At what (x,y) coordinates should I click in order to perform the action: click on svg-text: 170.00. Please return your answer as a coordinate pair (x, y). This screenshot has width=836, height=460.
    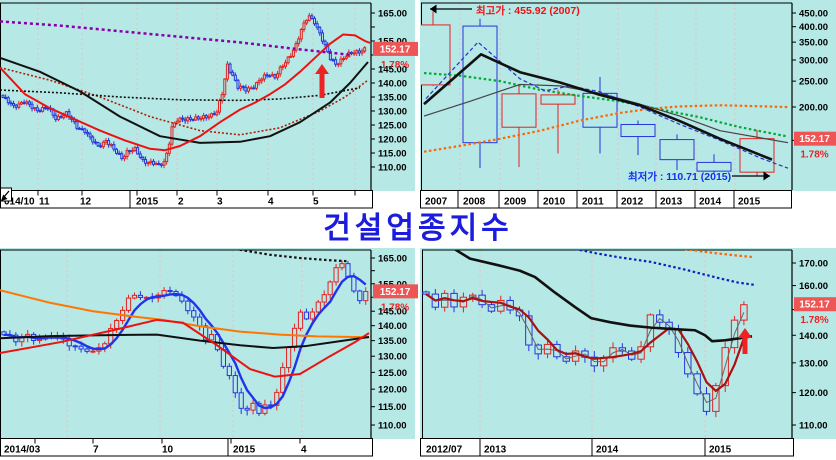
    Looking at the image, I should click on (813, 264).